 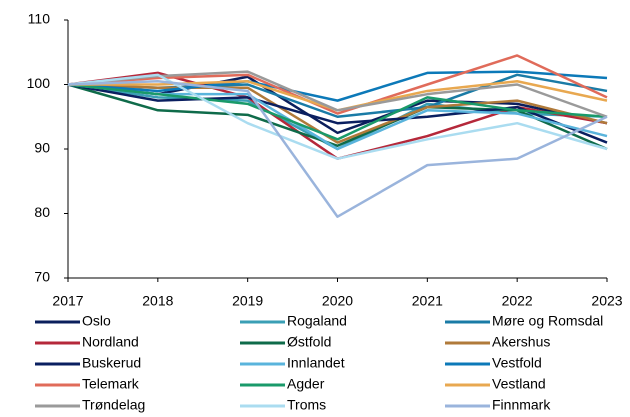 I want to click on x-tick-label: 2021, so click(x=427, y=301).